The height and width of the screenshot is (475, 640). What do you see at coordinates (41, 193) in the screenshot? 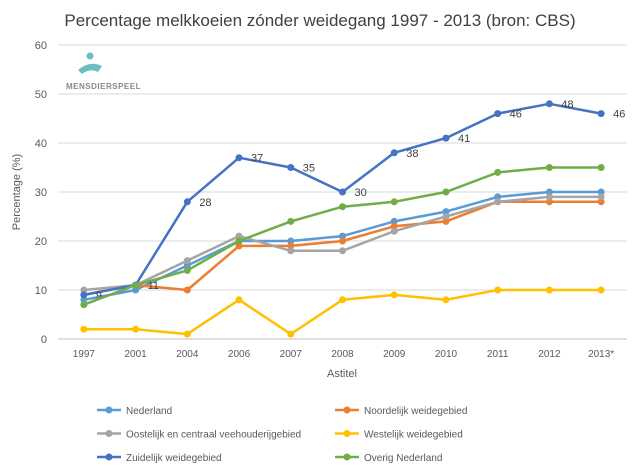
I see `y-tick-label: 30` at bounding box center [41, 193].